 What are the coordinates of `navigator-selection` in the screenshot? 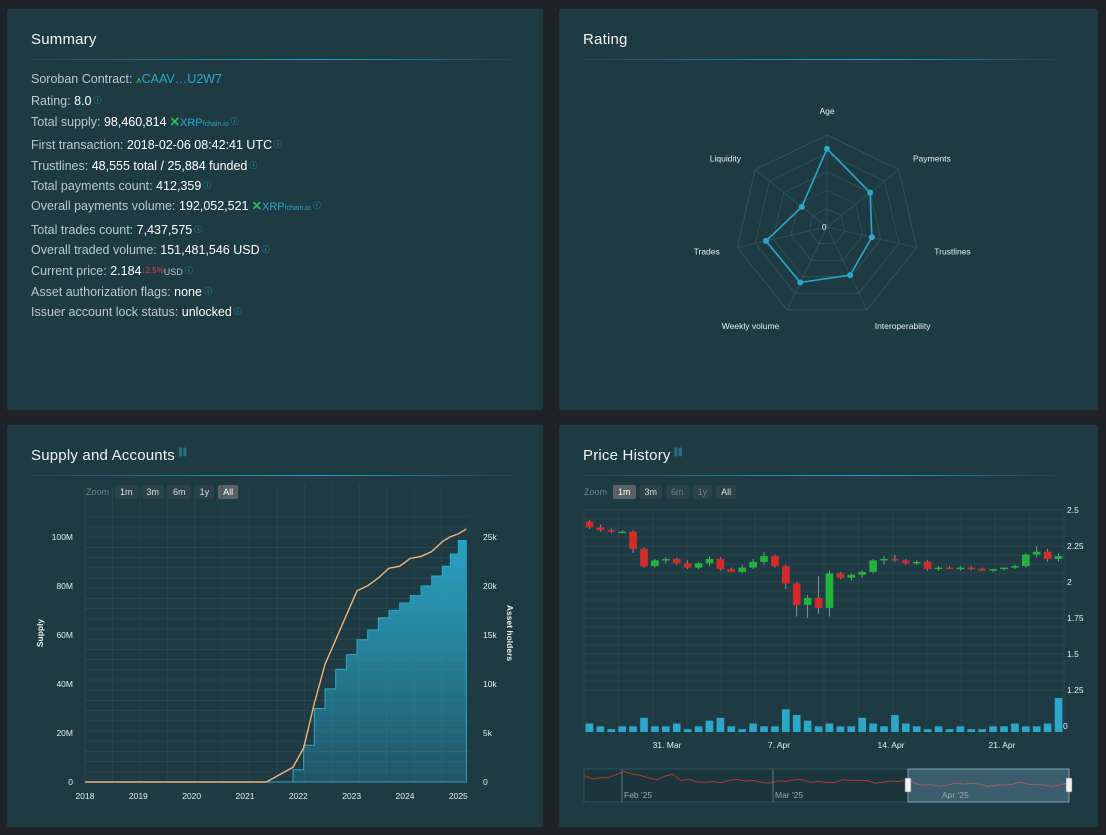 It's located at (988, 785).